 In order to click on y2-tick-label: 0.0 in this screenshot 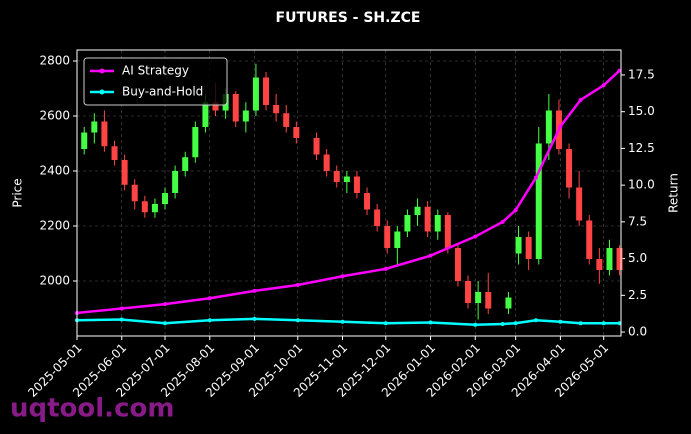, I will do `click(637, 332)`.